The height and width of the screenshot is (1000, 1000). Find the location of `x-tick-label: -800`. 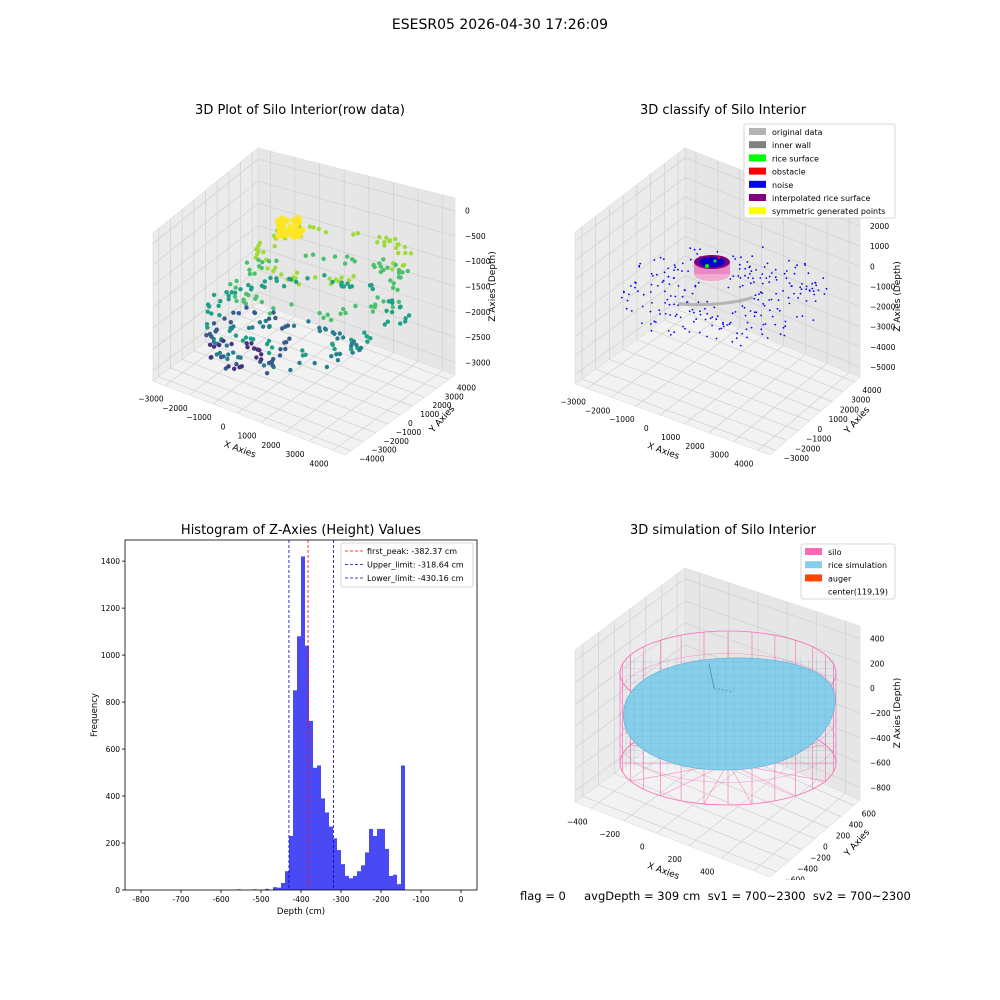

x-tick-label: -800 is located at coordinates (140, 899).